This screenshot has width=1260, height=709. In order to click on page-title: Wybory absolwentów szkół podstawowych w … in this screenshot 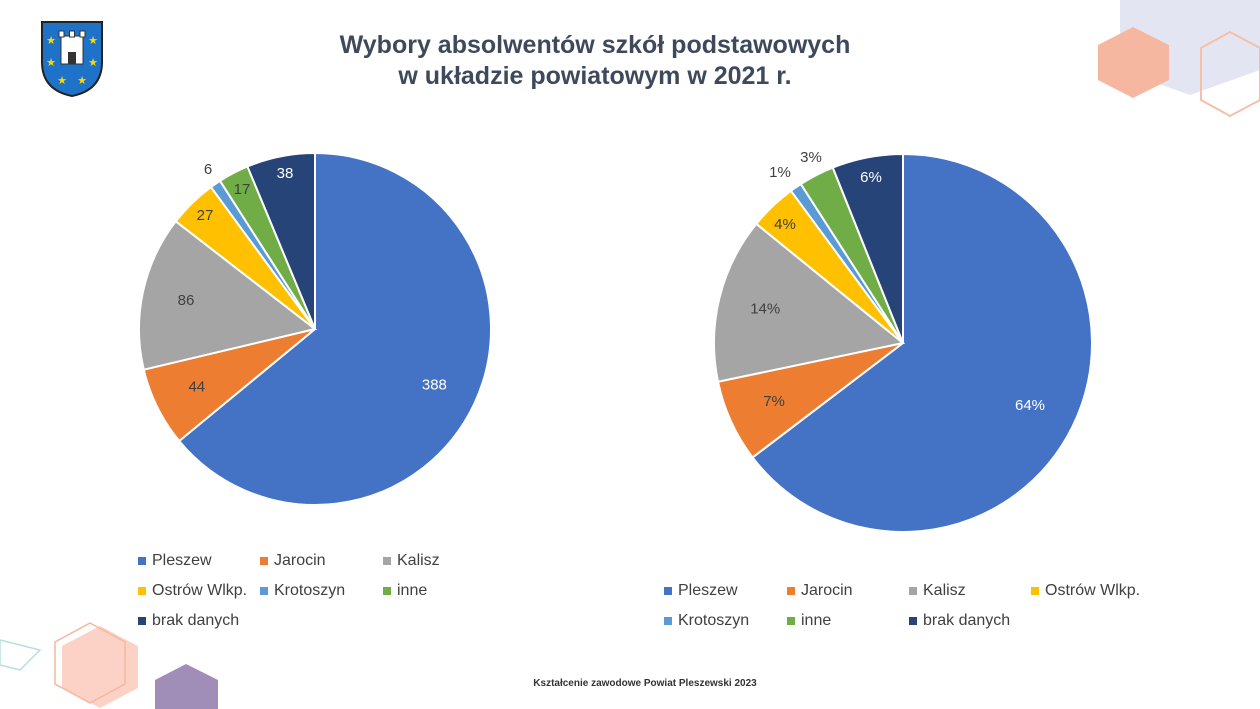, I will do `click(595, 61)`.